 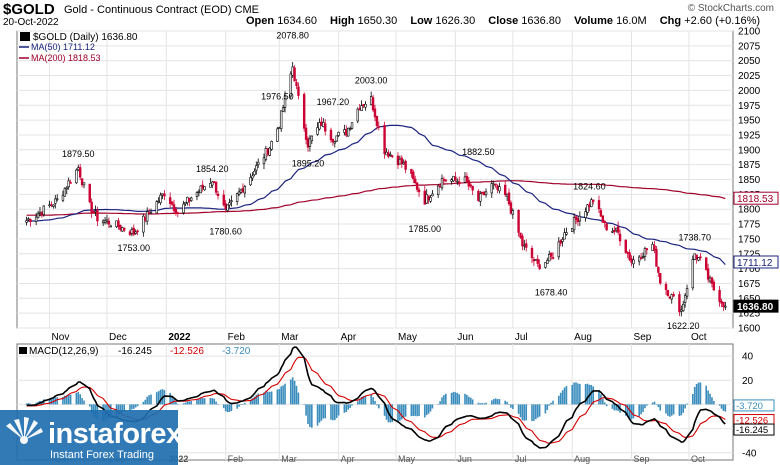 What do you see at coordinates (749, 91) in the screenshot?
I see `price-y-tick: 2000` at bounding box center [749, 91].